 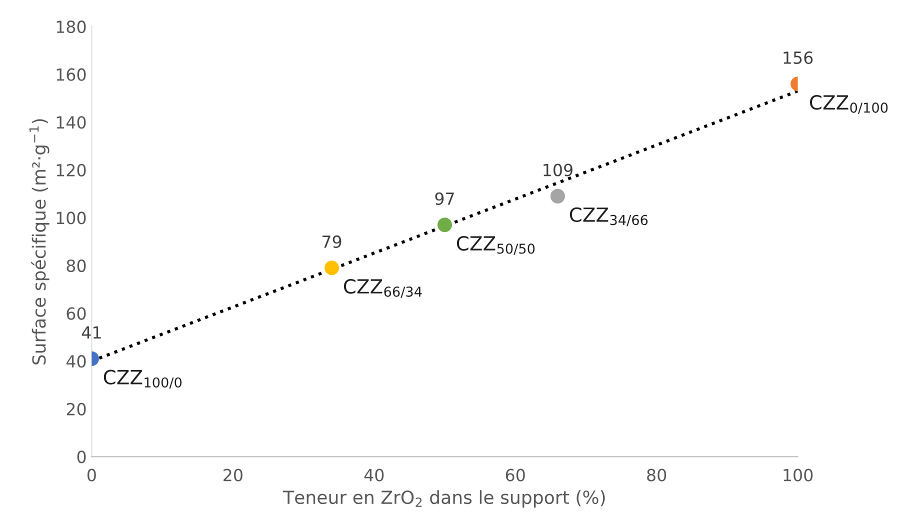 What do you see at coordinates (71, 27) in the screenshot?
I see `y-tick-label: 180` at bounding box center [71, 27].